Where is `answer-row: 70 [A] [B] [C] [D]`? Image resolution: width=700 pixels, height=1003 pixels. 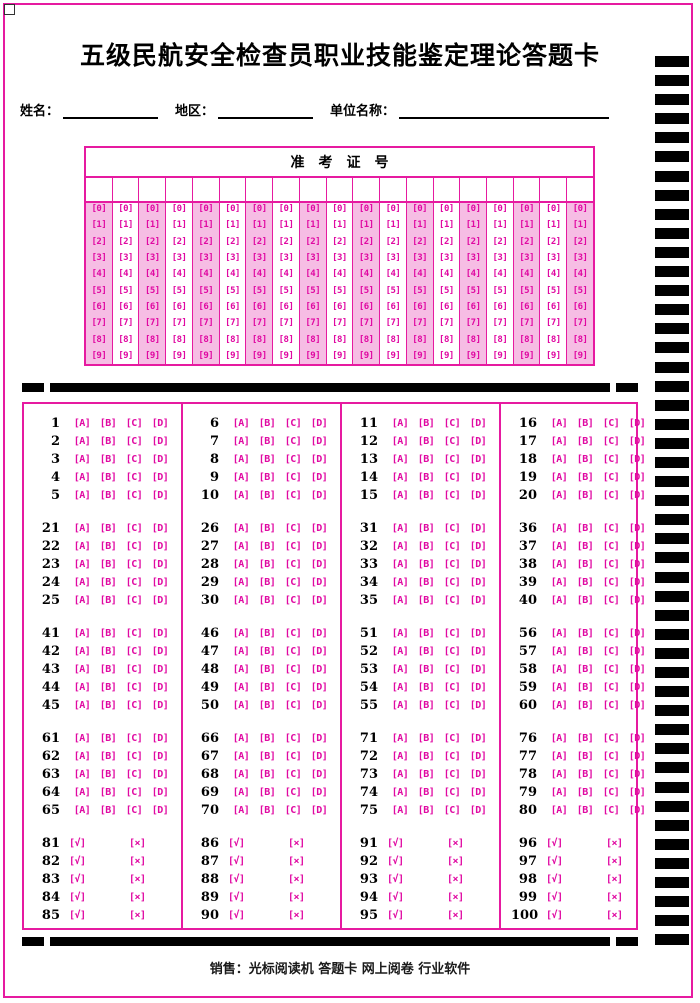 answer-row: 70 [A] [B] [C] [D] is located at coordinates (261, 810).